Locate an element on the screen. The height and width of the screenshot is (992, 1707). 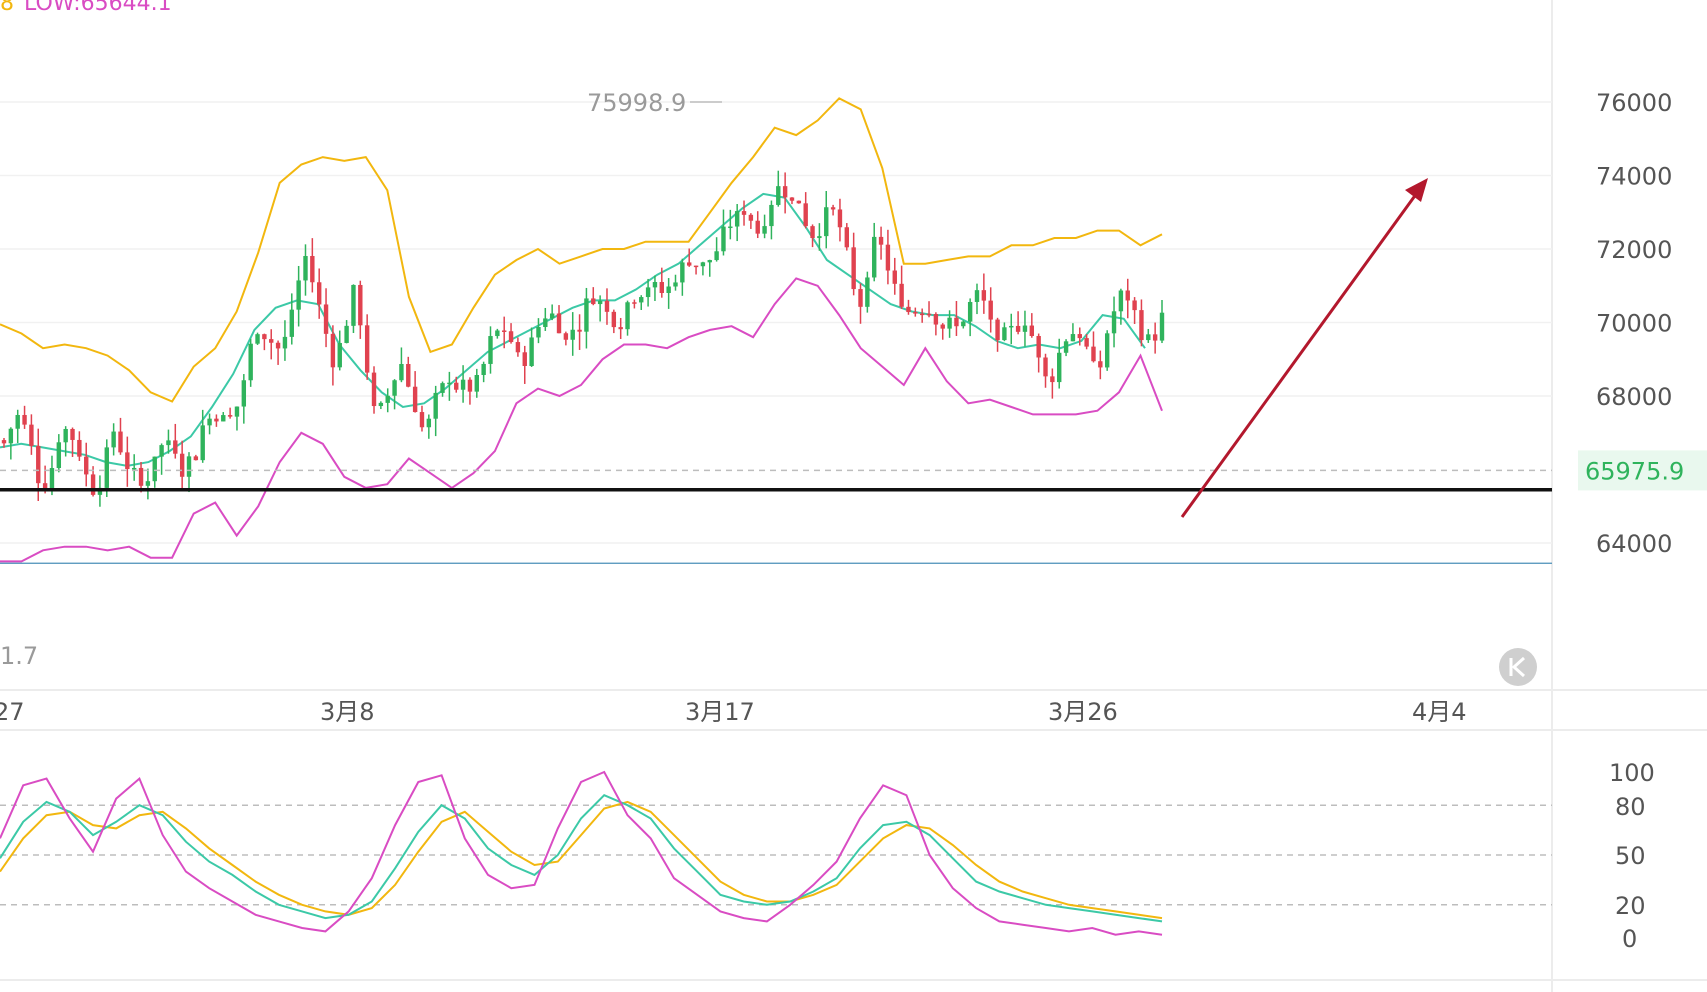
collapse-button-bg is located at coordinates (1518, 667).